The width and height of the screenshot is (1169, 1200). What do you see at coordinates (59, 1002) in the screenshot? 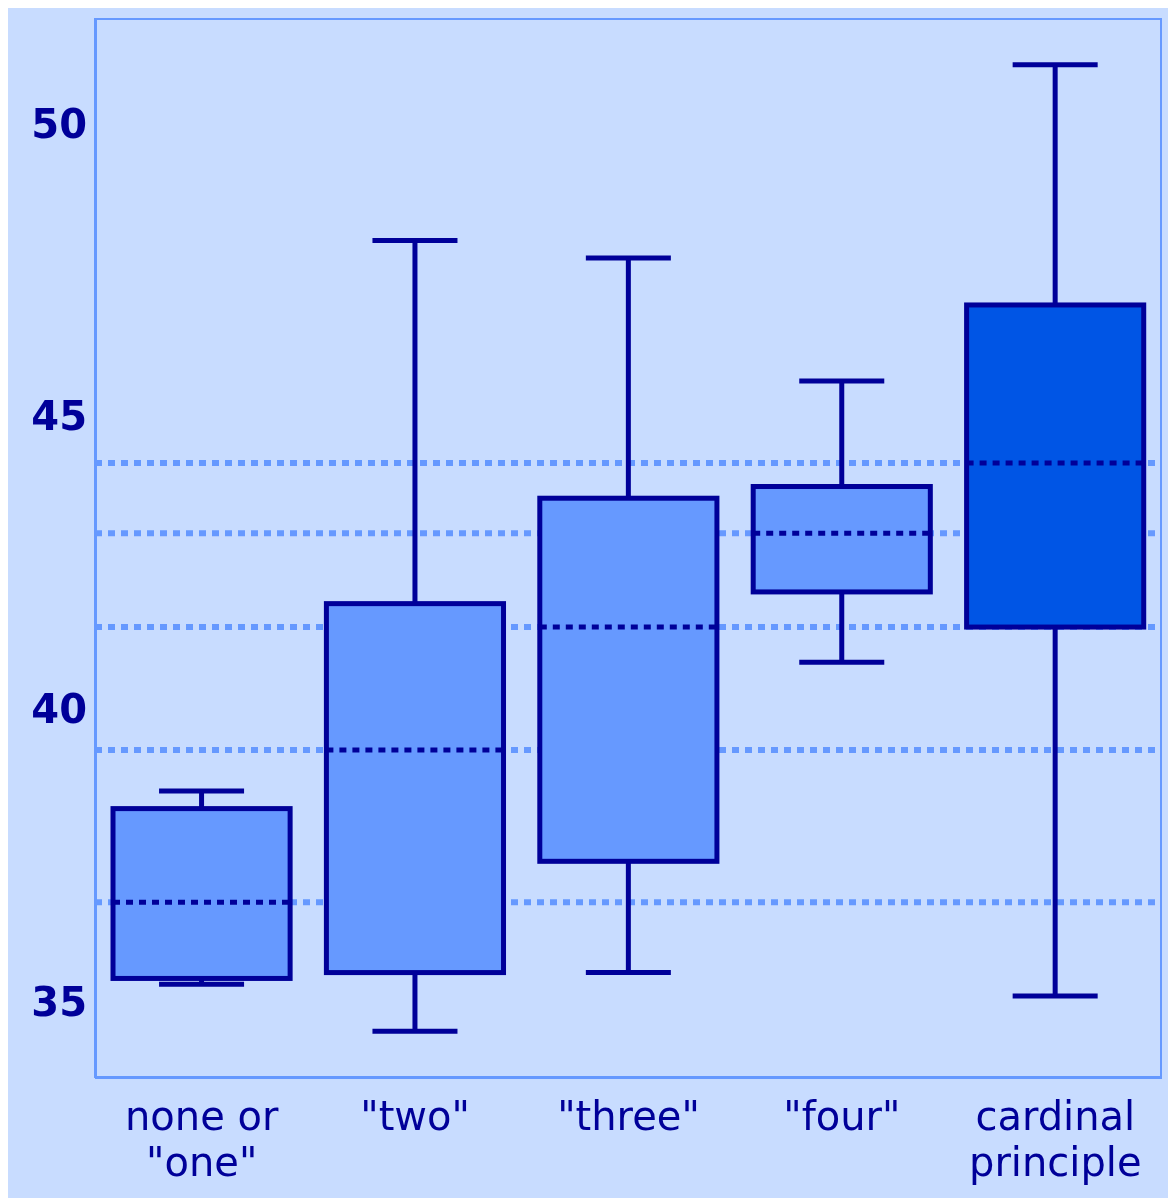
I see `y-tick-label: 35` at bounding box center [59, 1002].